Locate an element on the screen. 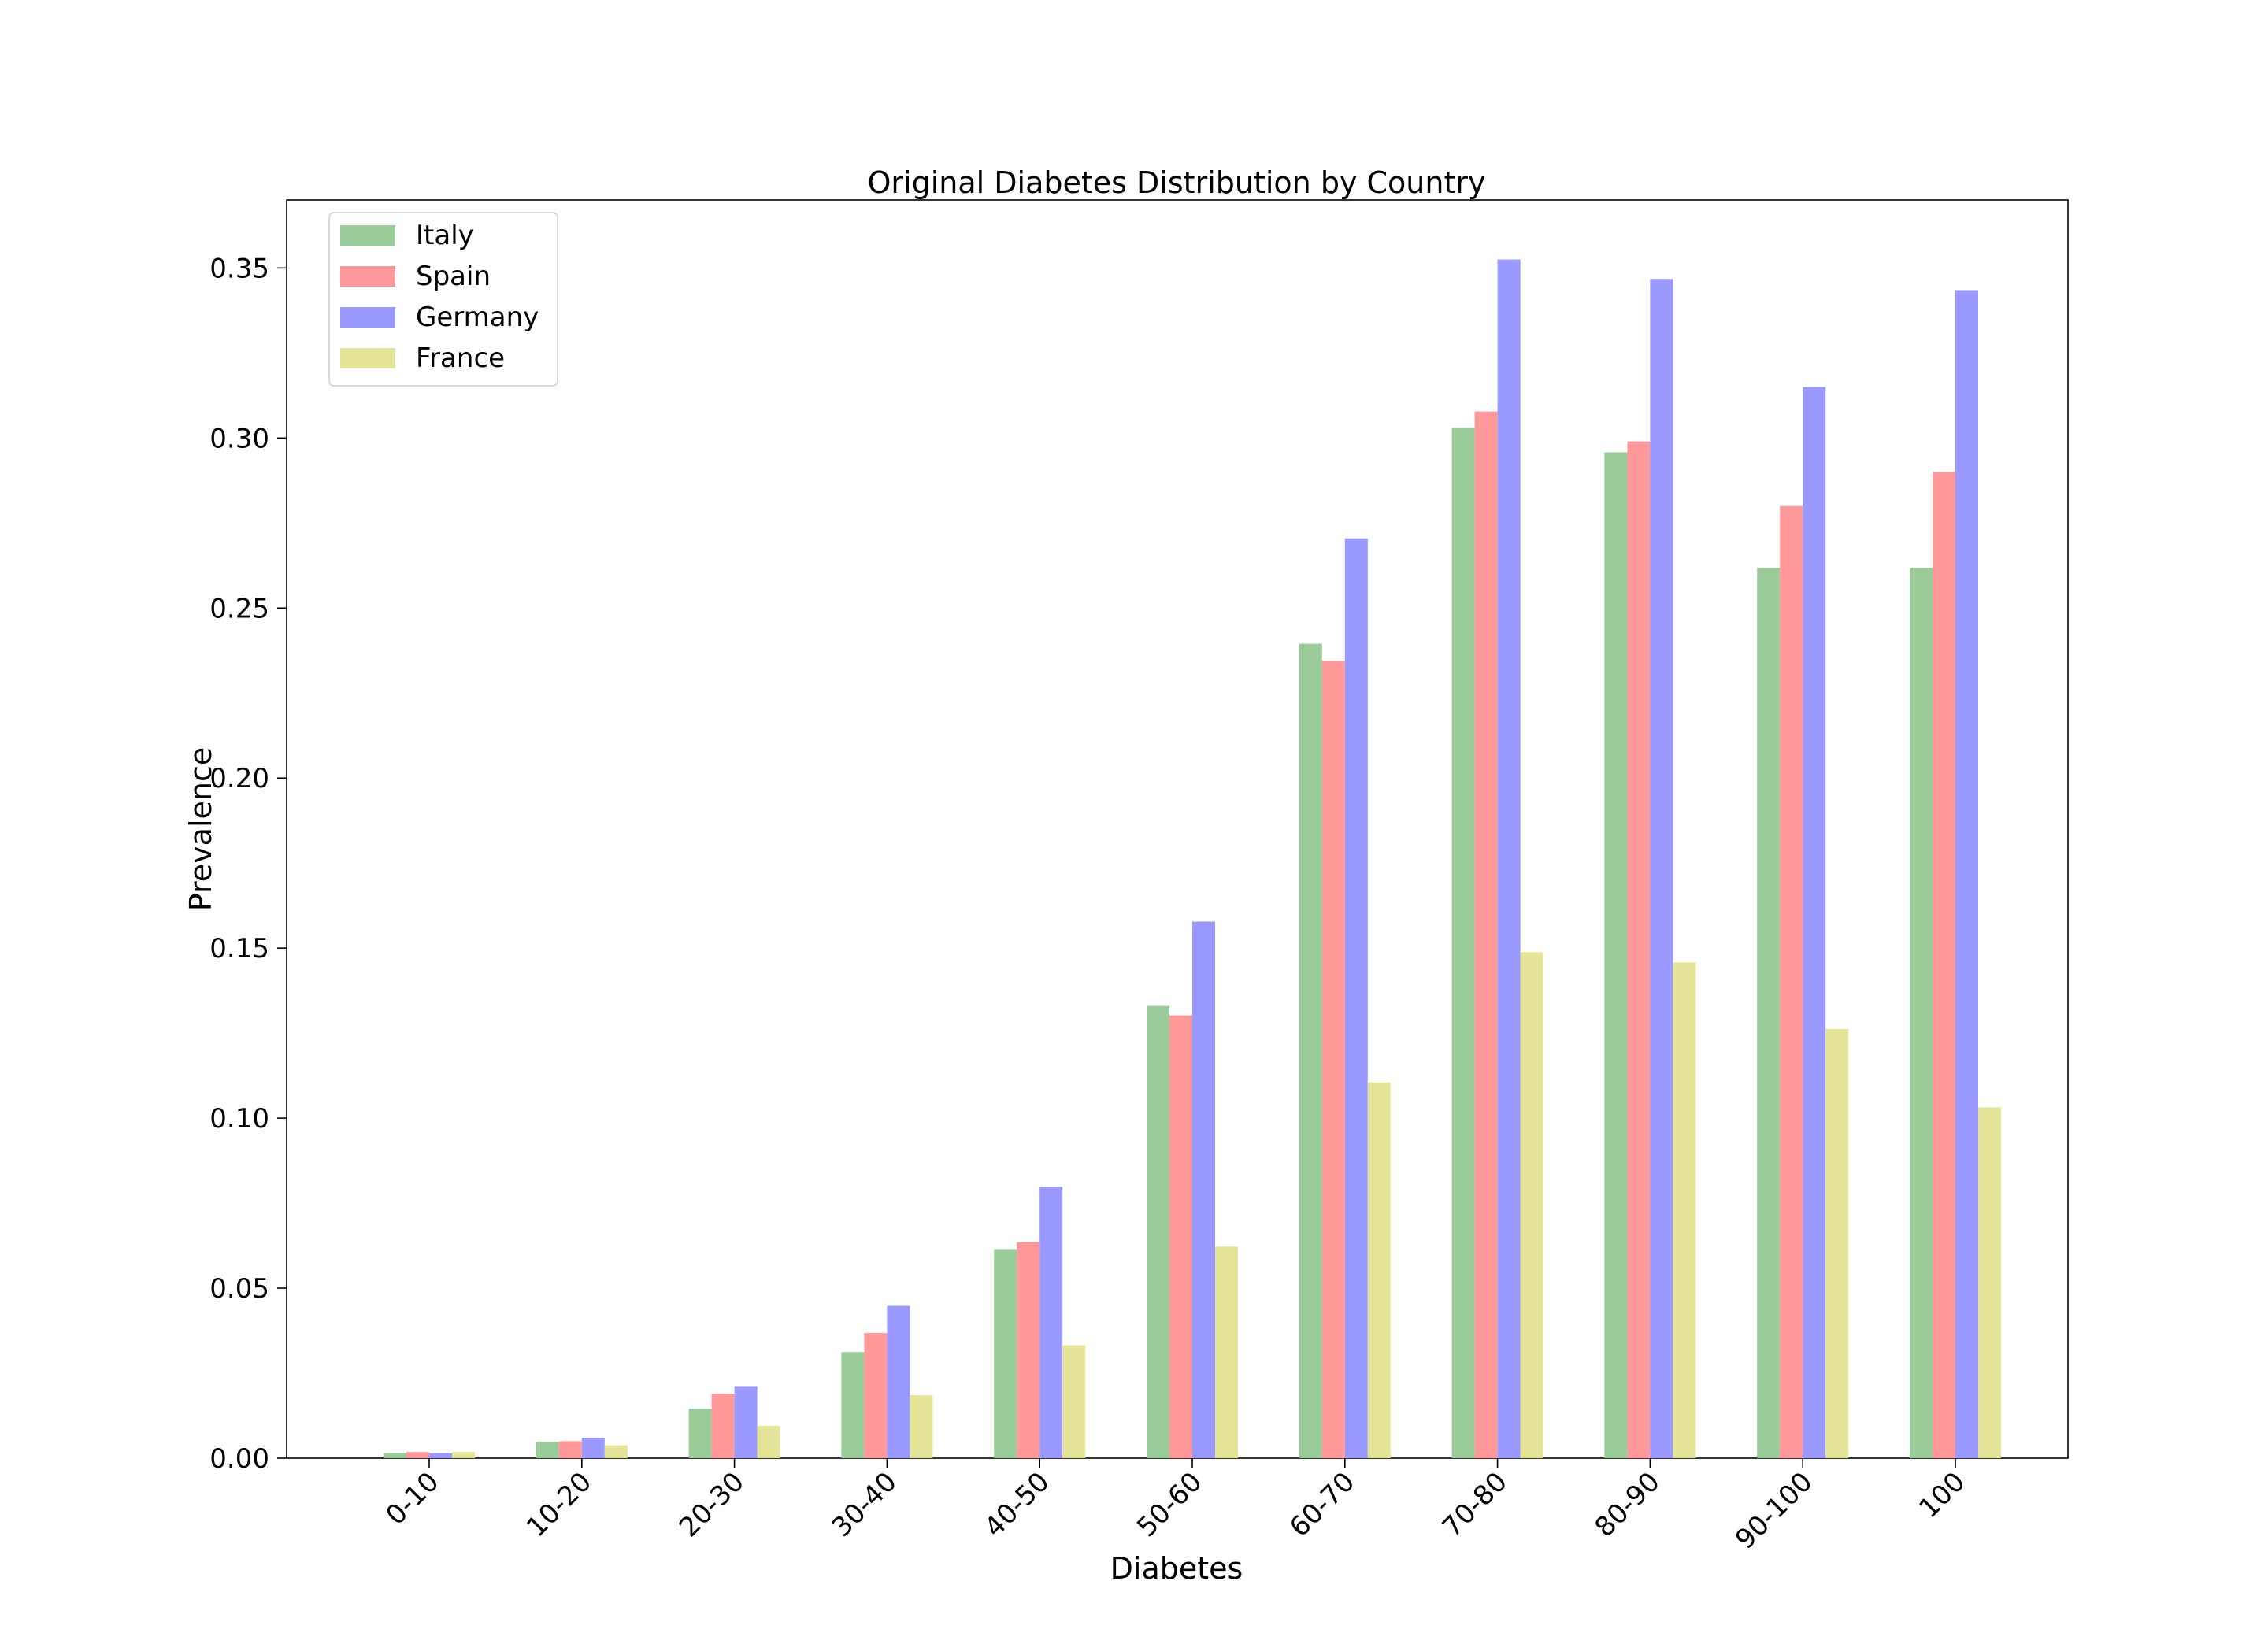  legend-label-spain: Spain is located at coordinates (453, 276).